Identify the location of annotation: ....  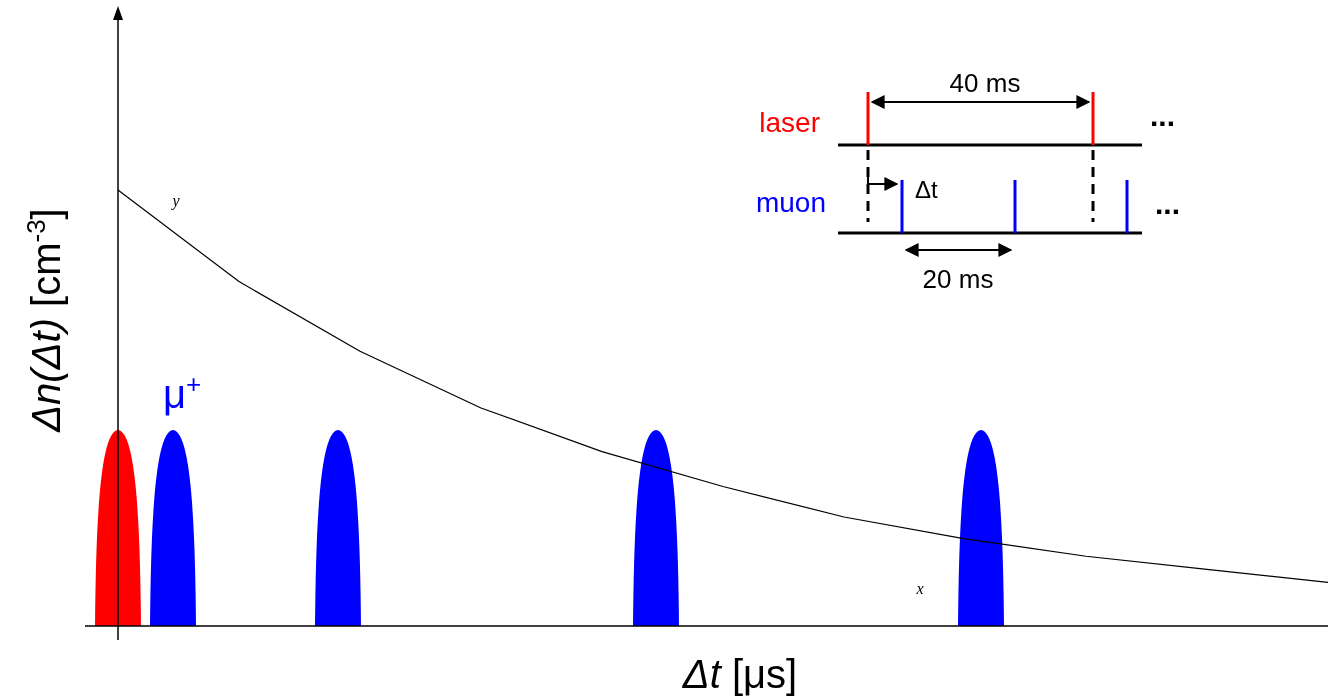
(1168, 203).